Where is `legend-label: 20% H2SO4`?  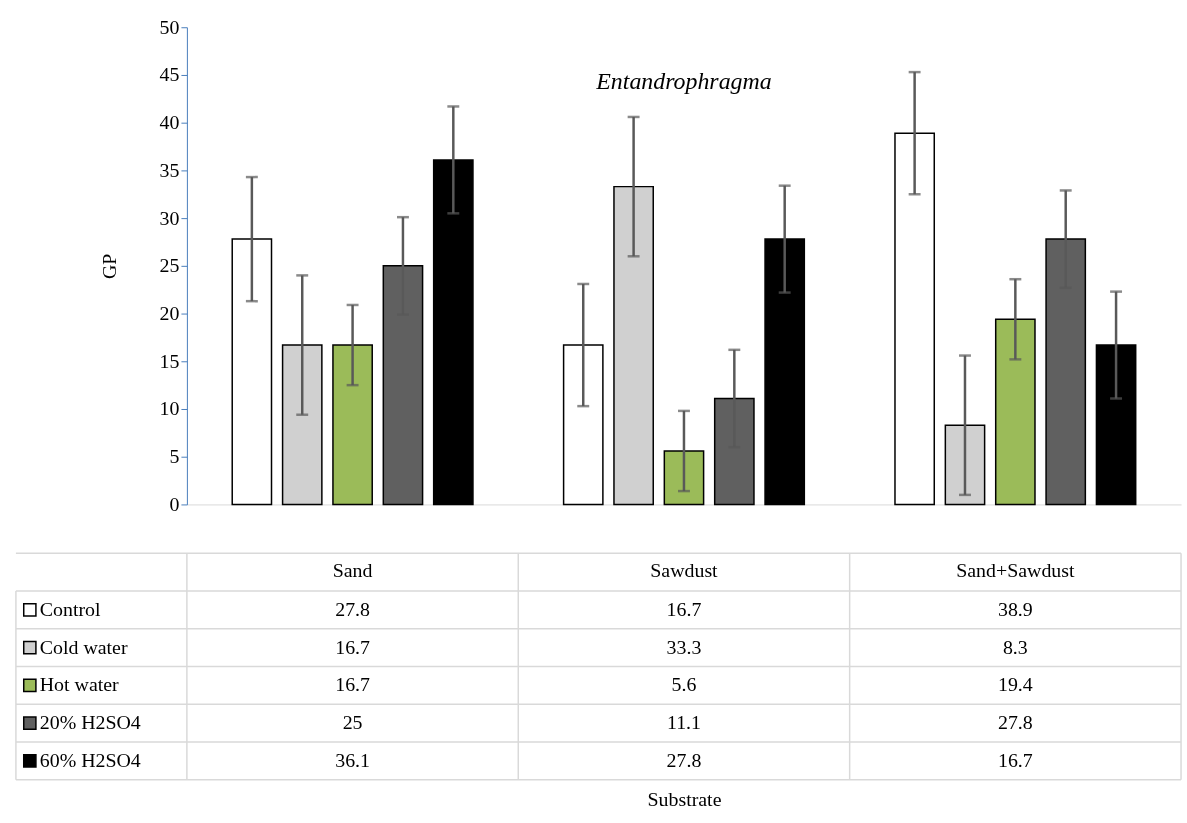 legend-label: 20% H2SO4 is located at coordinates (90, 722).